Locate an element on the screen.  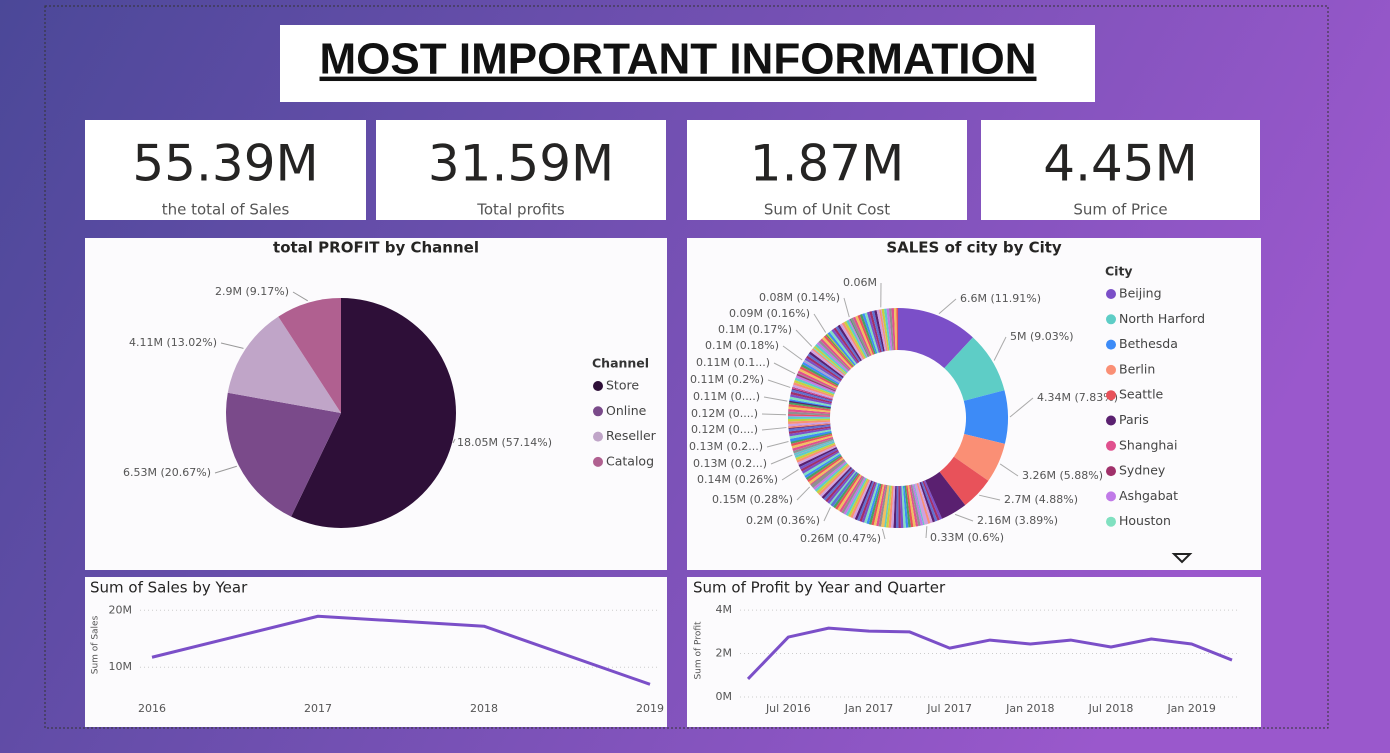
x-tick-label: 2016 is located at coordinates (152, 708).